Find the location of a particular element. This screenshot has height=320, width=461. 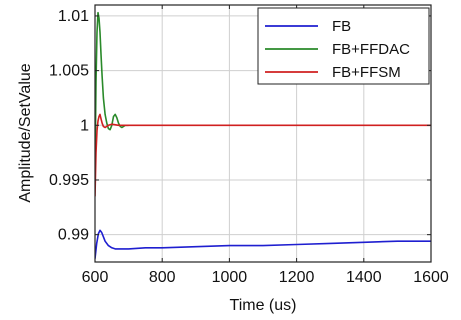

x-tick-label: 1200 is located at coordinates (297, 277).